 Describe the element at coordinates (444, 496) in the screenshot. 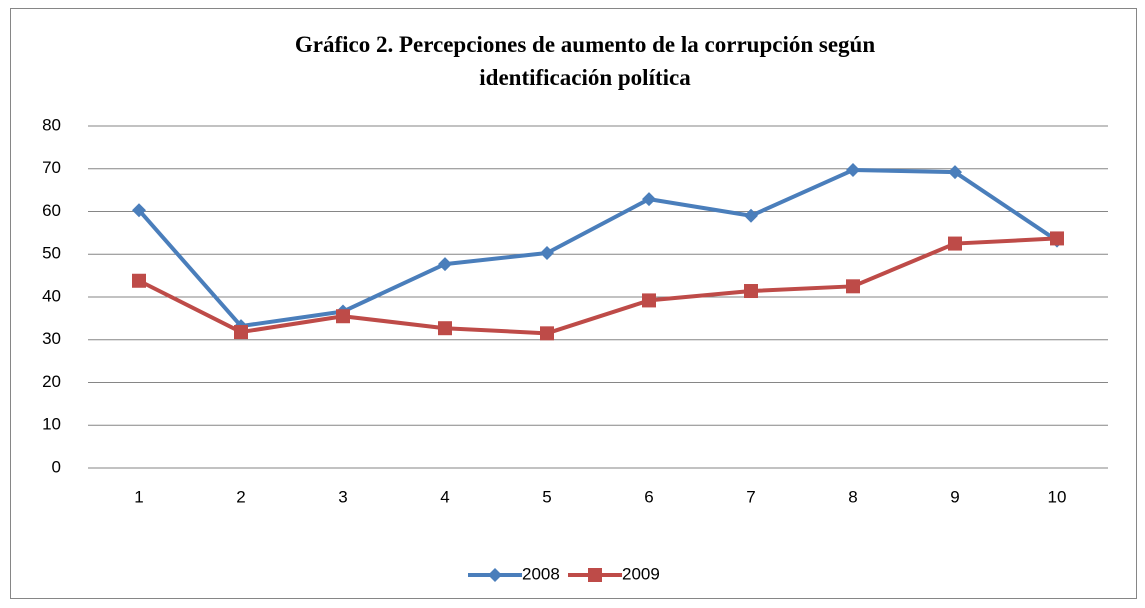

I see `x-tick-label: 4` at that location.